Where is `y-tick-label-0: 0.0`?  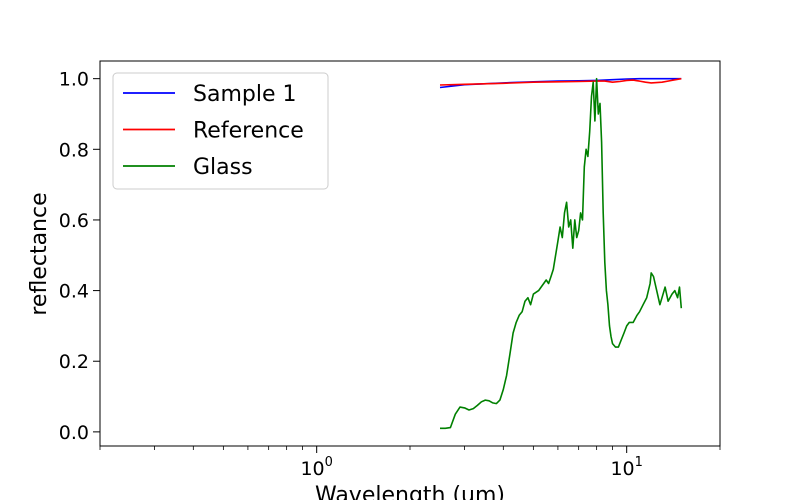 y-tick-label-0: 0.0 is located at coordinates (74, 433).